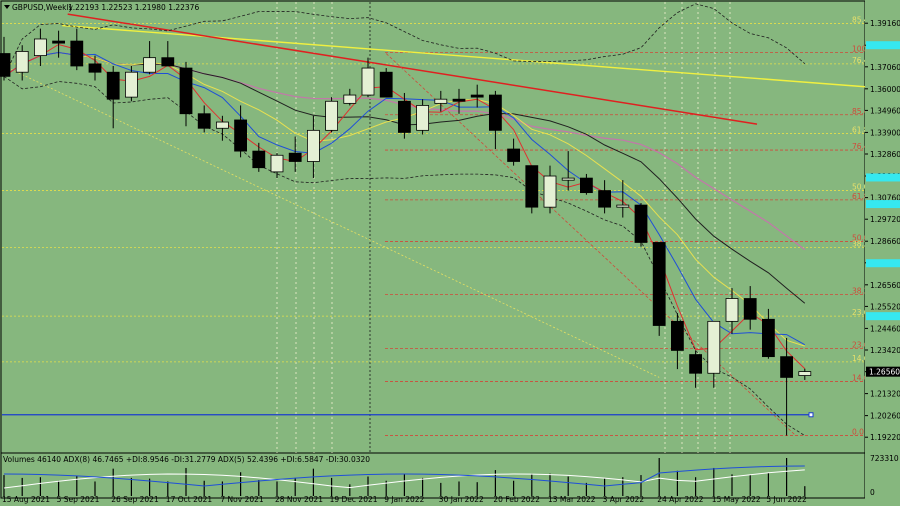 Image resolution: width=900 pixels, height=506 pixels. Describe the element at coordinates (680, 499) in the screenshot. I see `date-label: 24 Apr 2022` at that location.